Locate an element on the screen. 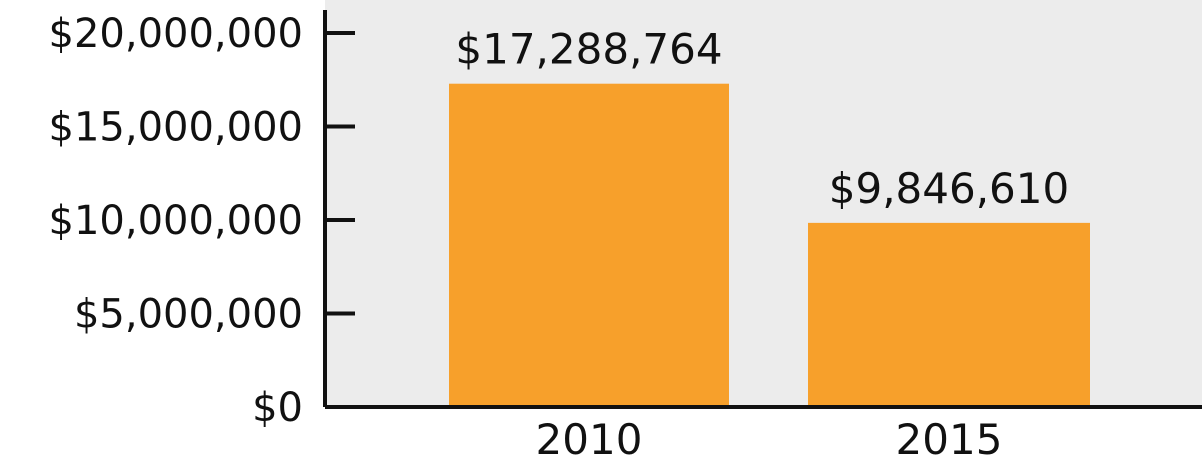 The image size is (1202, 461). x-tick-label-2015: 2015 is located at coordinates (949, 438).